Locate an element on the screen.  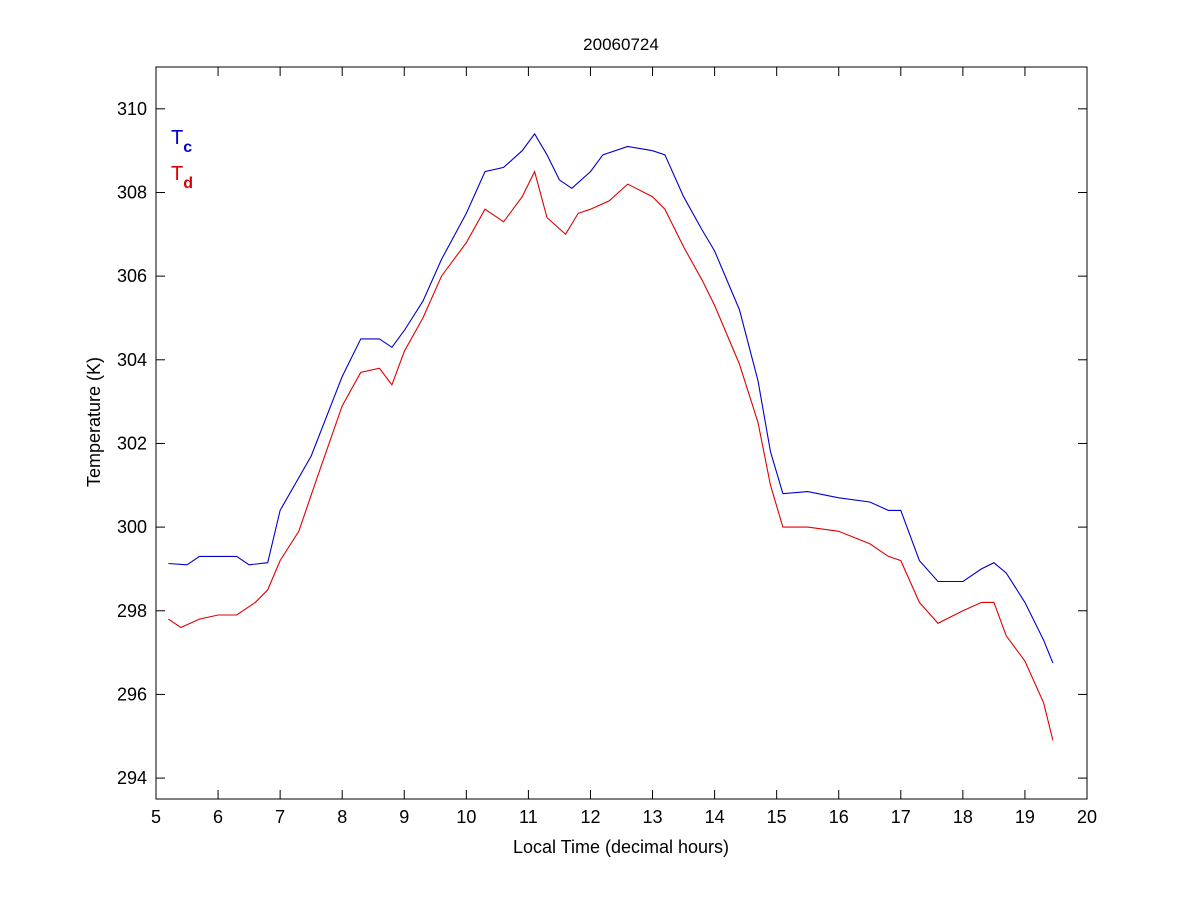
y-tick-label: 302 is located at coordinates (132, 443).